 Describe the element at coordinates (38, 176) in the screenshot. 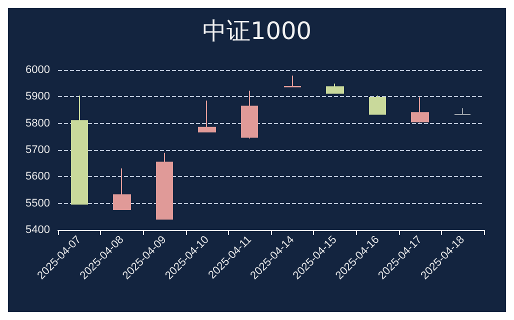

I see `y-tick-label: 5600` at that location.